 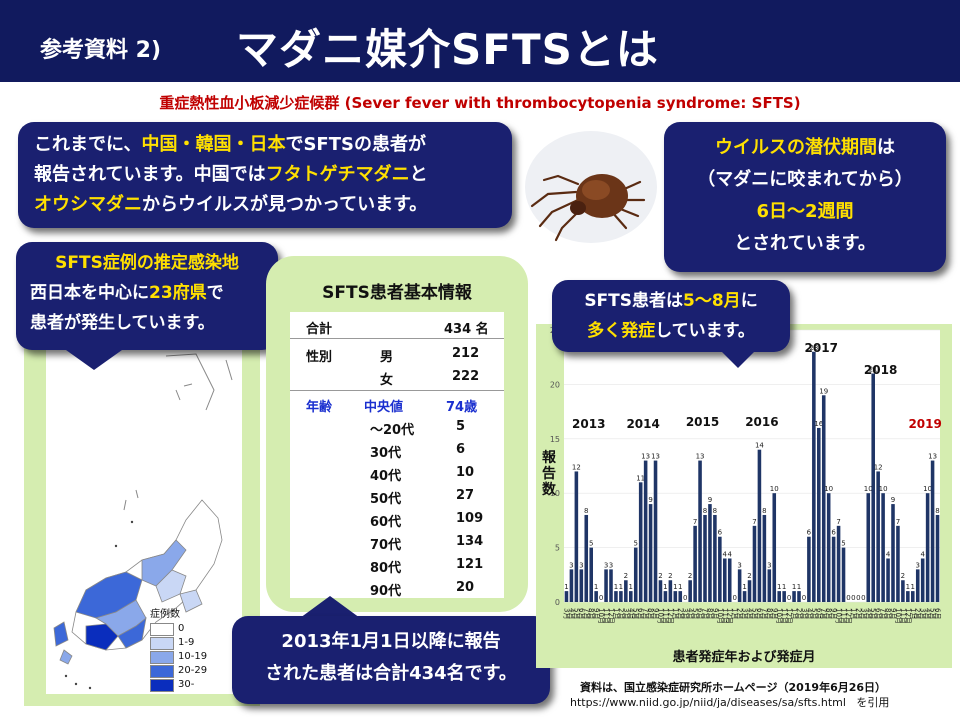 What do you see at coordinates (715, 613) in the screenshot?
I see `month-tick-label: 9月` at bounding box center [715, 613].